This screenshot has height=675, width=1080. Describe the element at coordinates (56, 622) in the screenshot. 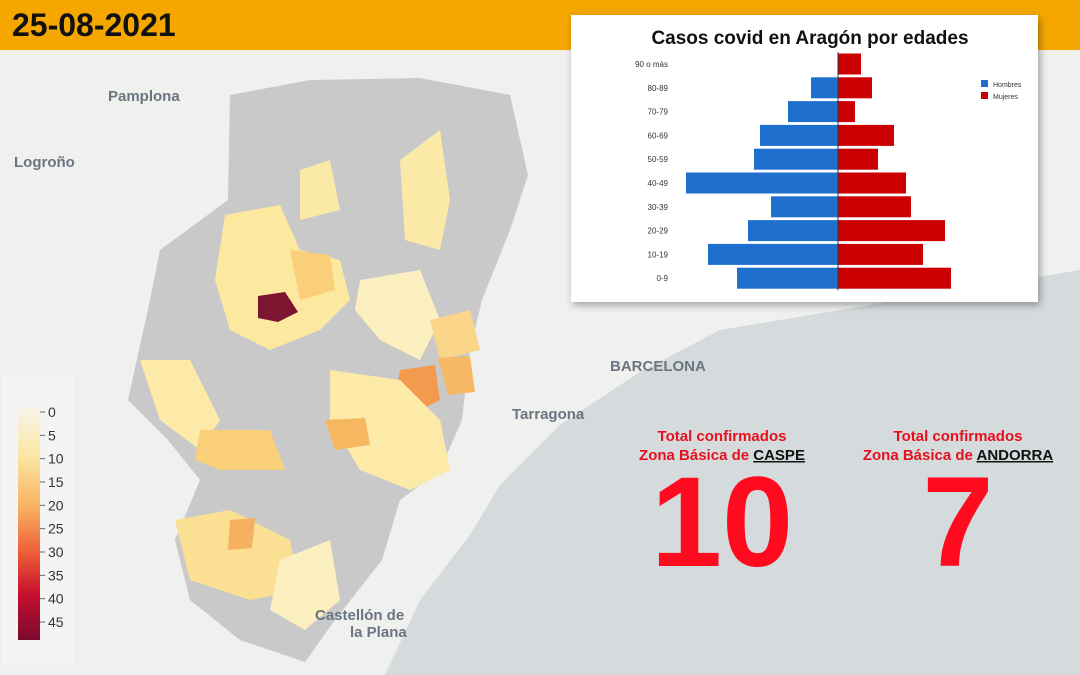

I see `colorbar-label: 45` at that location.